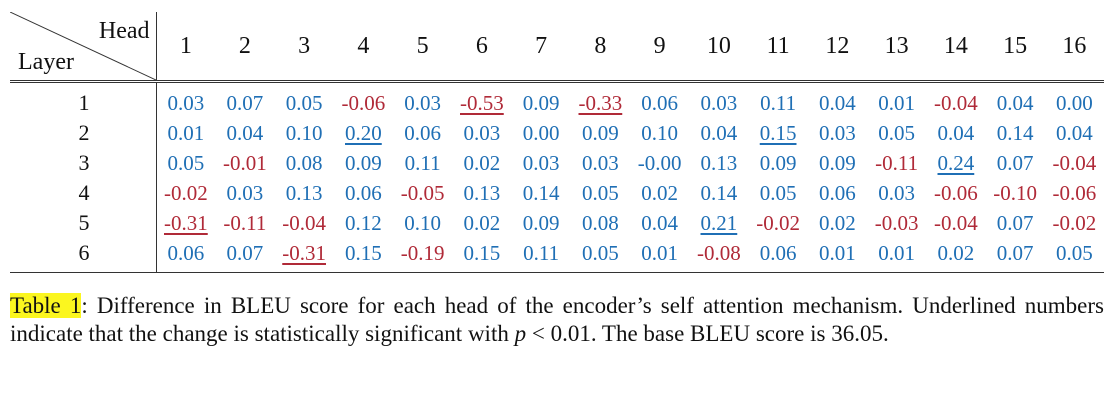 Image resolution: width=1119 pixels, height=402 pixels. What do you see at coordinates (482, 47) in the screenshot?
I see `head-number-header: 6` at bounding box center [482, 47].